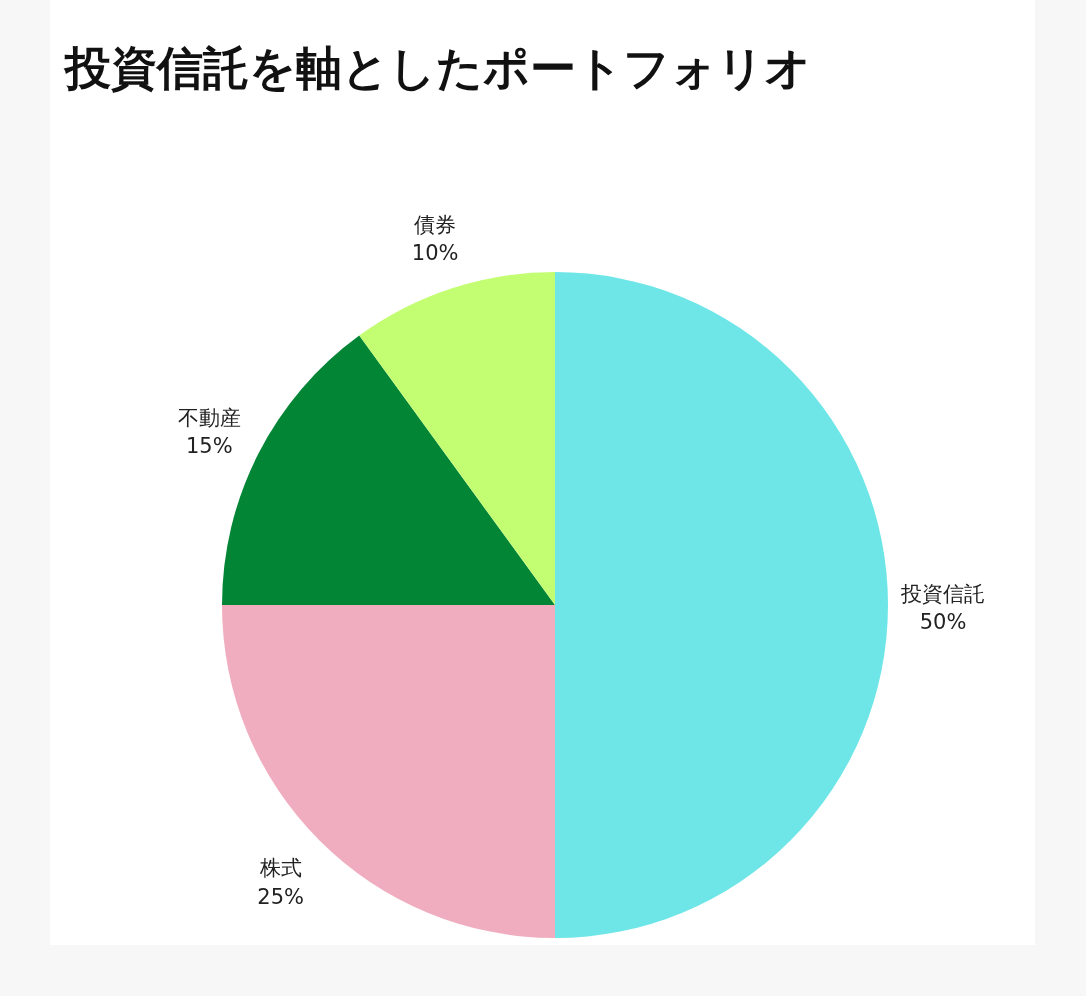  Describe the element at coordinates (437, 68) in the screenshot. I see `chart-title: 投資信託を軸としたポートフォリオ` at that location.